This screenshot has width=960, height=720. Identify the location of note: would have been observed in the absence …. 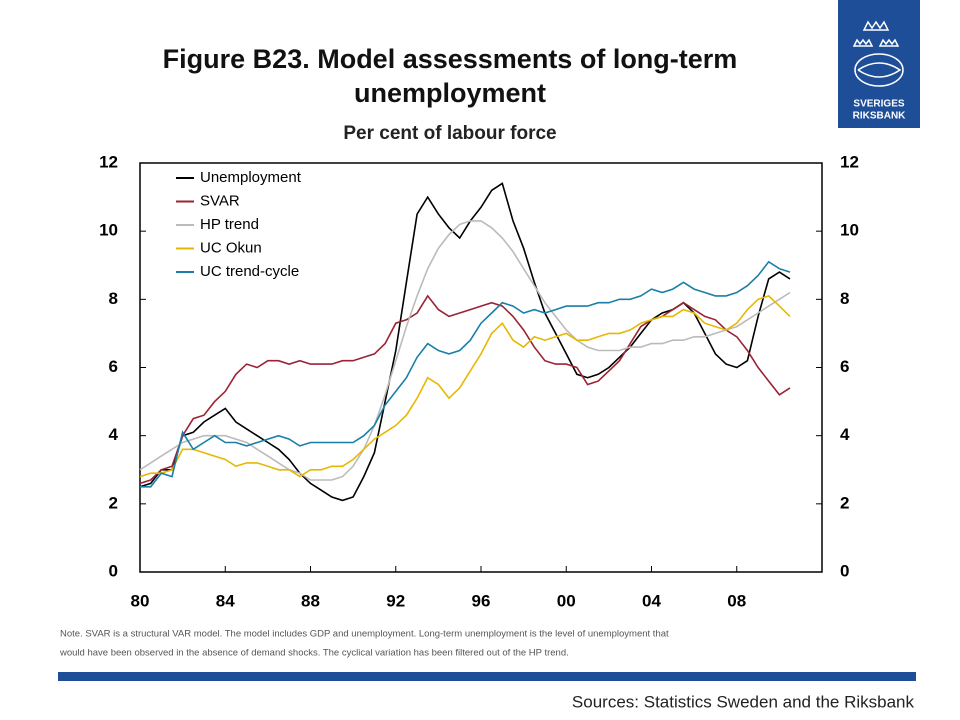
(314, 653).